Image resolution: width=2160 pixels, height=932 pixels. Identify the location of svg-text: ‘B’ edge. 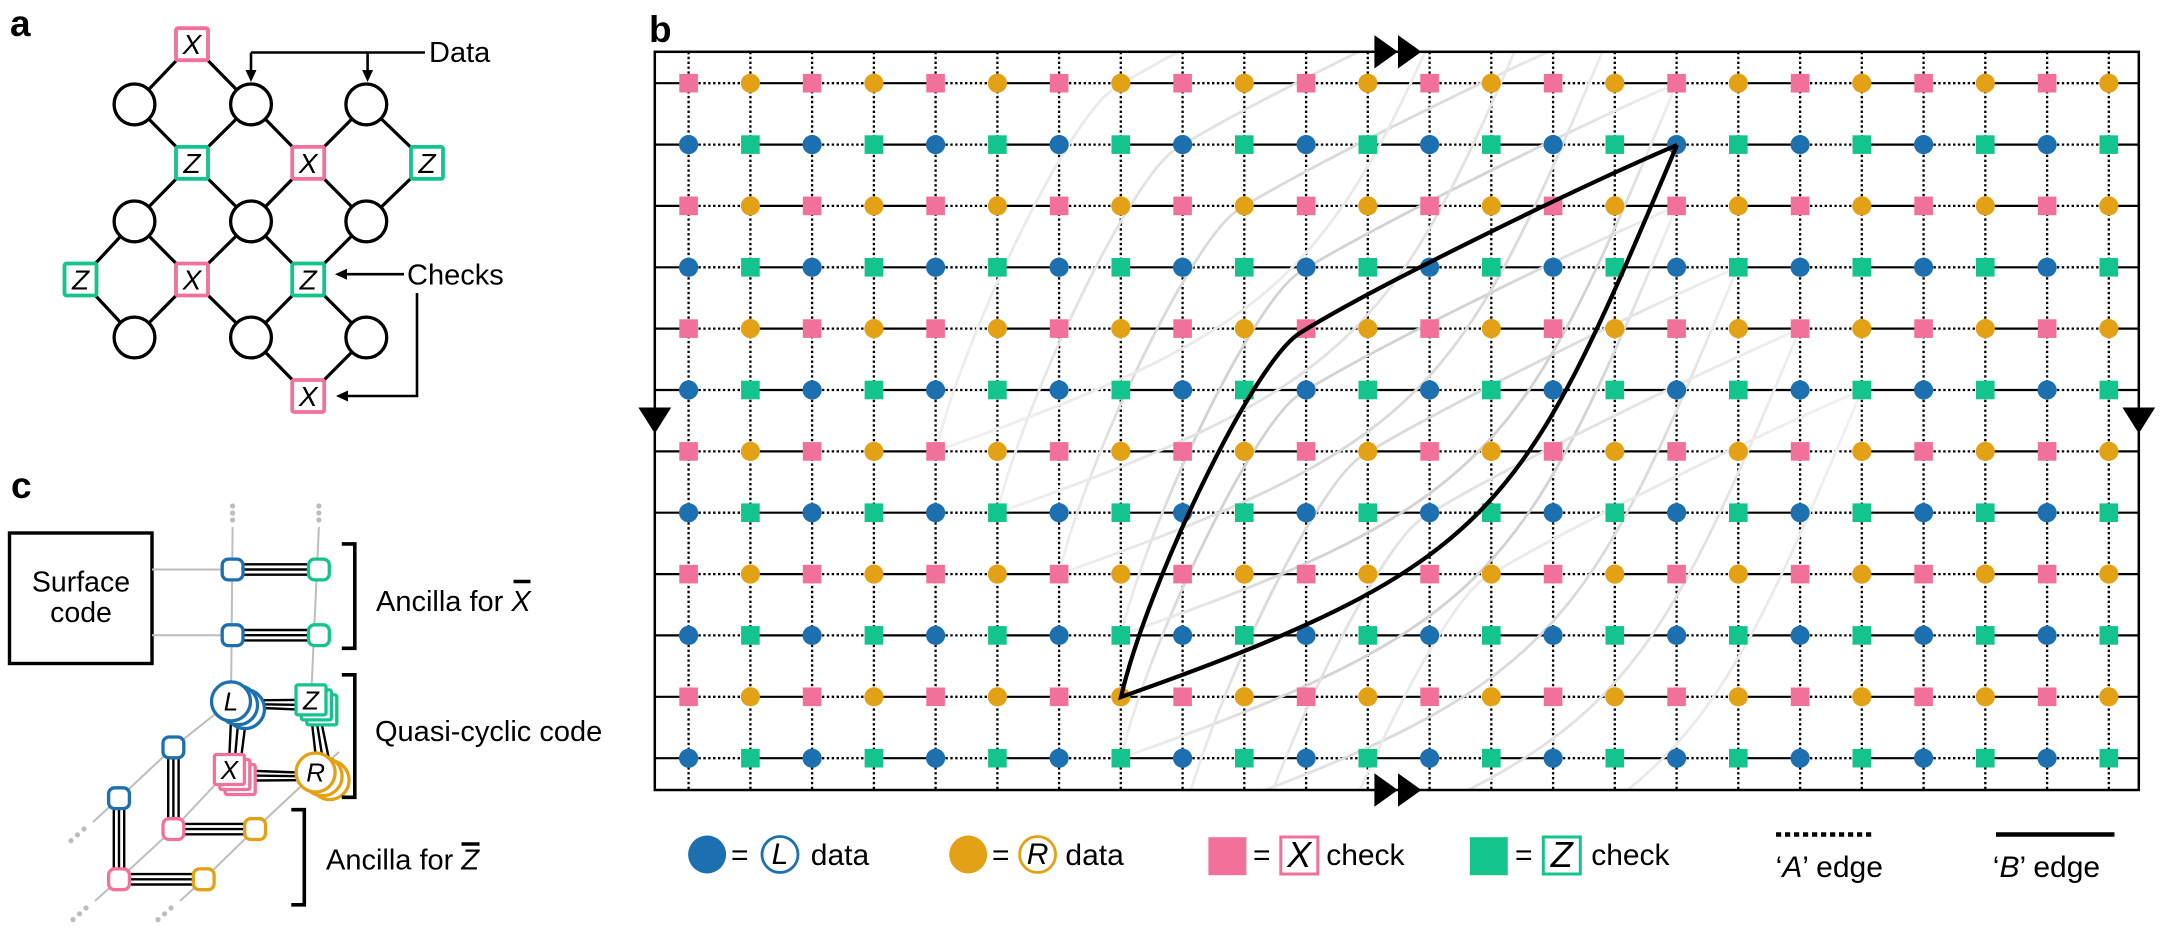
(2046, 867).